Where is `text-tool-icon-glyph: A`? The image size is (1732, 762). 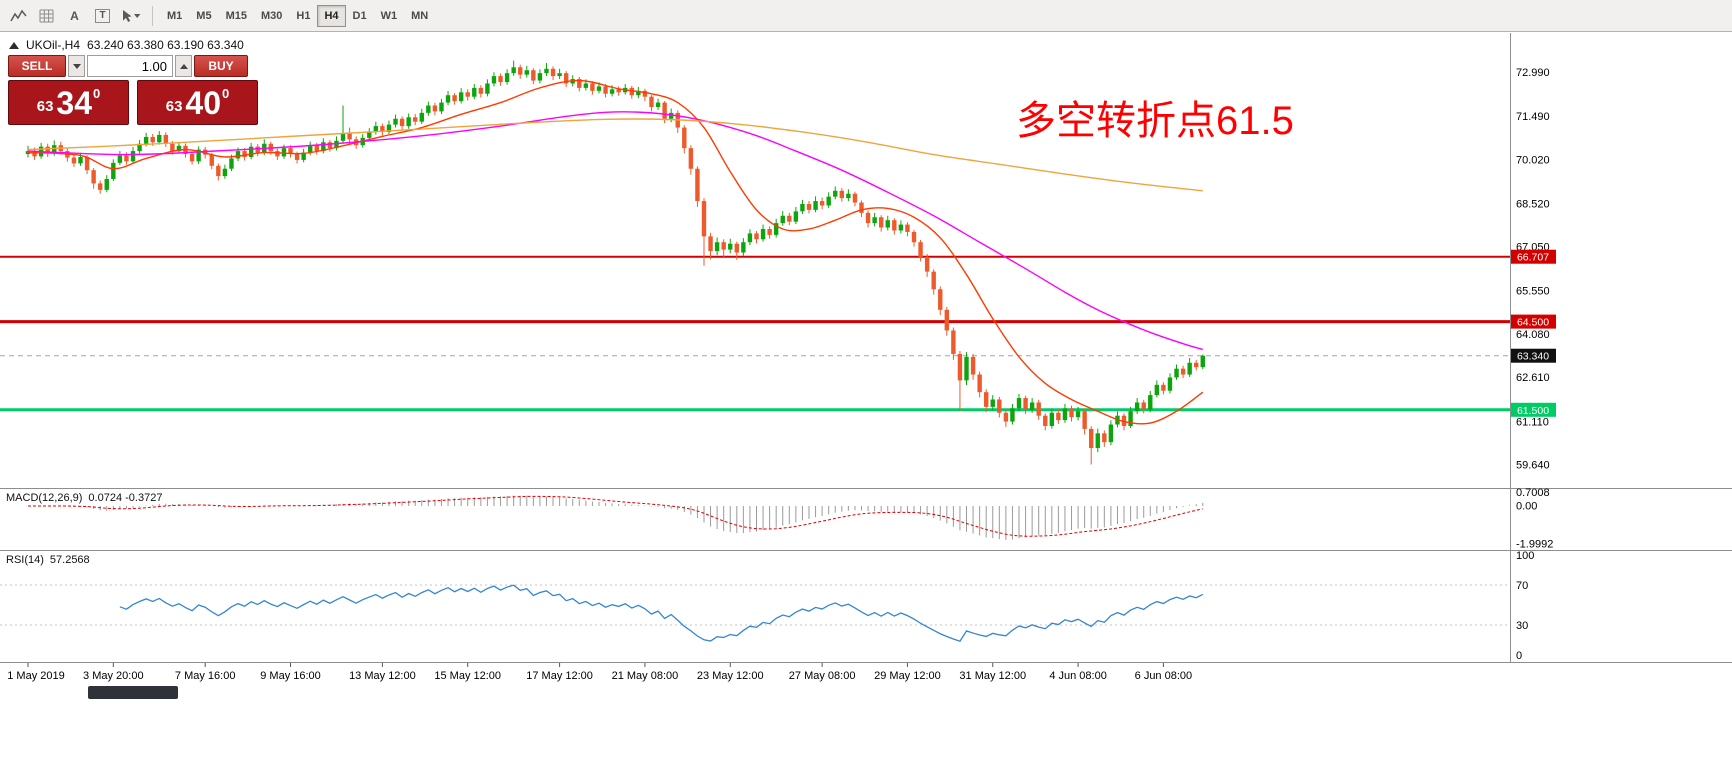
text-tool-icon-glyph: A is located at coordinates (74, 15).